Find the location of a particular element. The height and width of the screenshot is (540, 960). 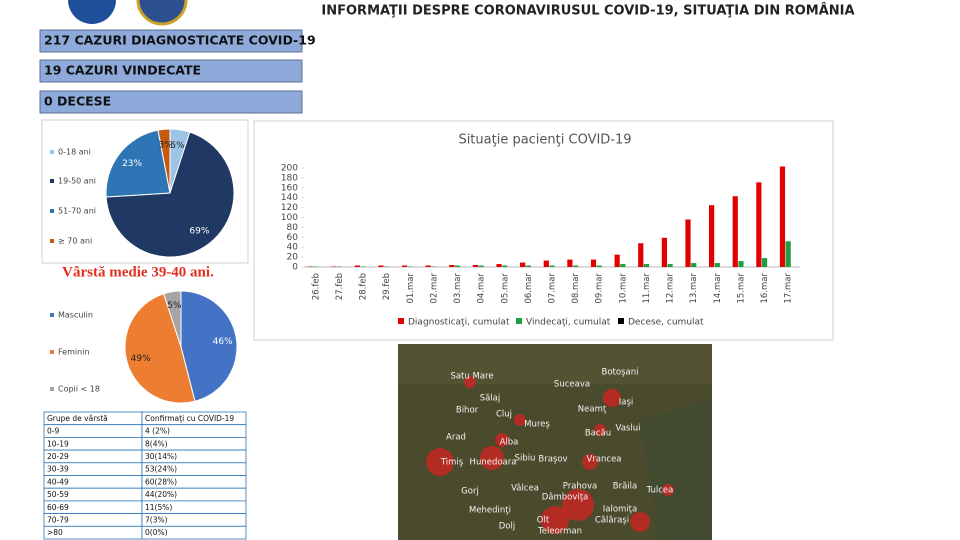

slice-label: 46% is located at coordinates (223, 342).